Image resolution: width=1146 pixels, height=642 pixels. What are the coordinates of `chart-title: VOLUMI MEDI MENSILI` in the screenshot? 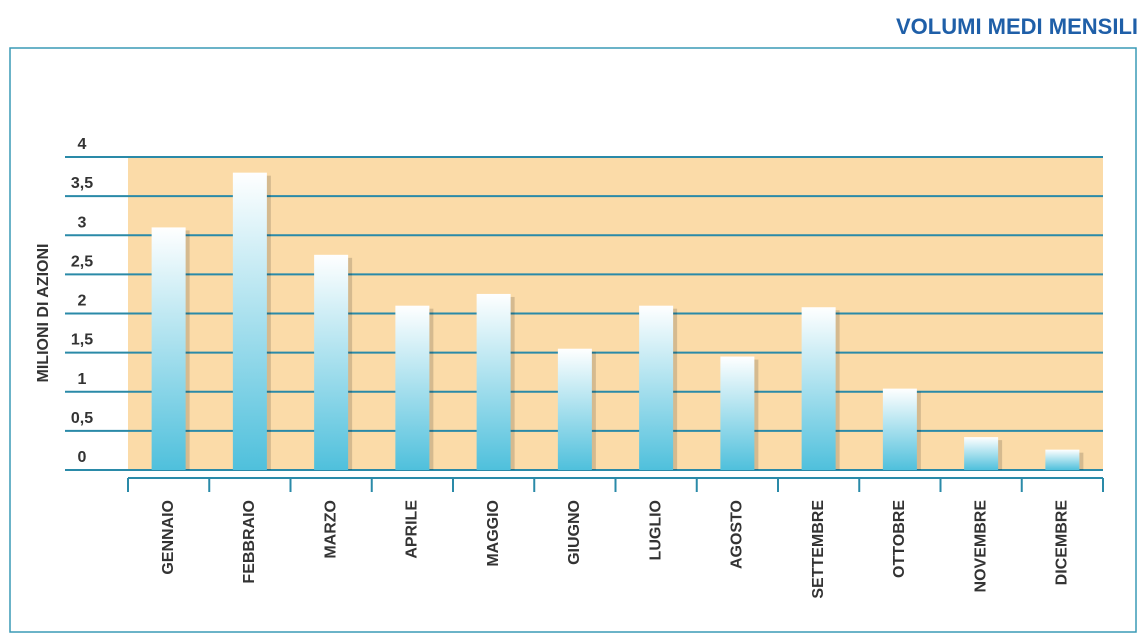 It's located at (1017, 26).